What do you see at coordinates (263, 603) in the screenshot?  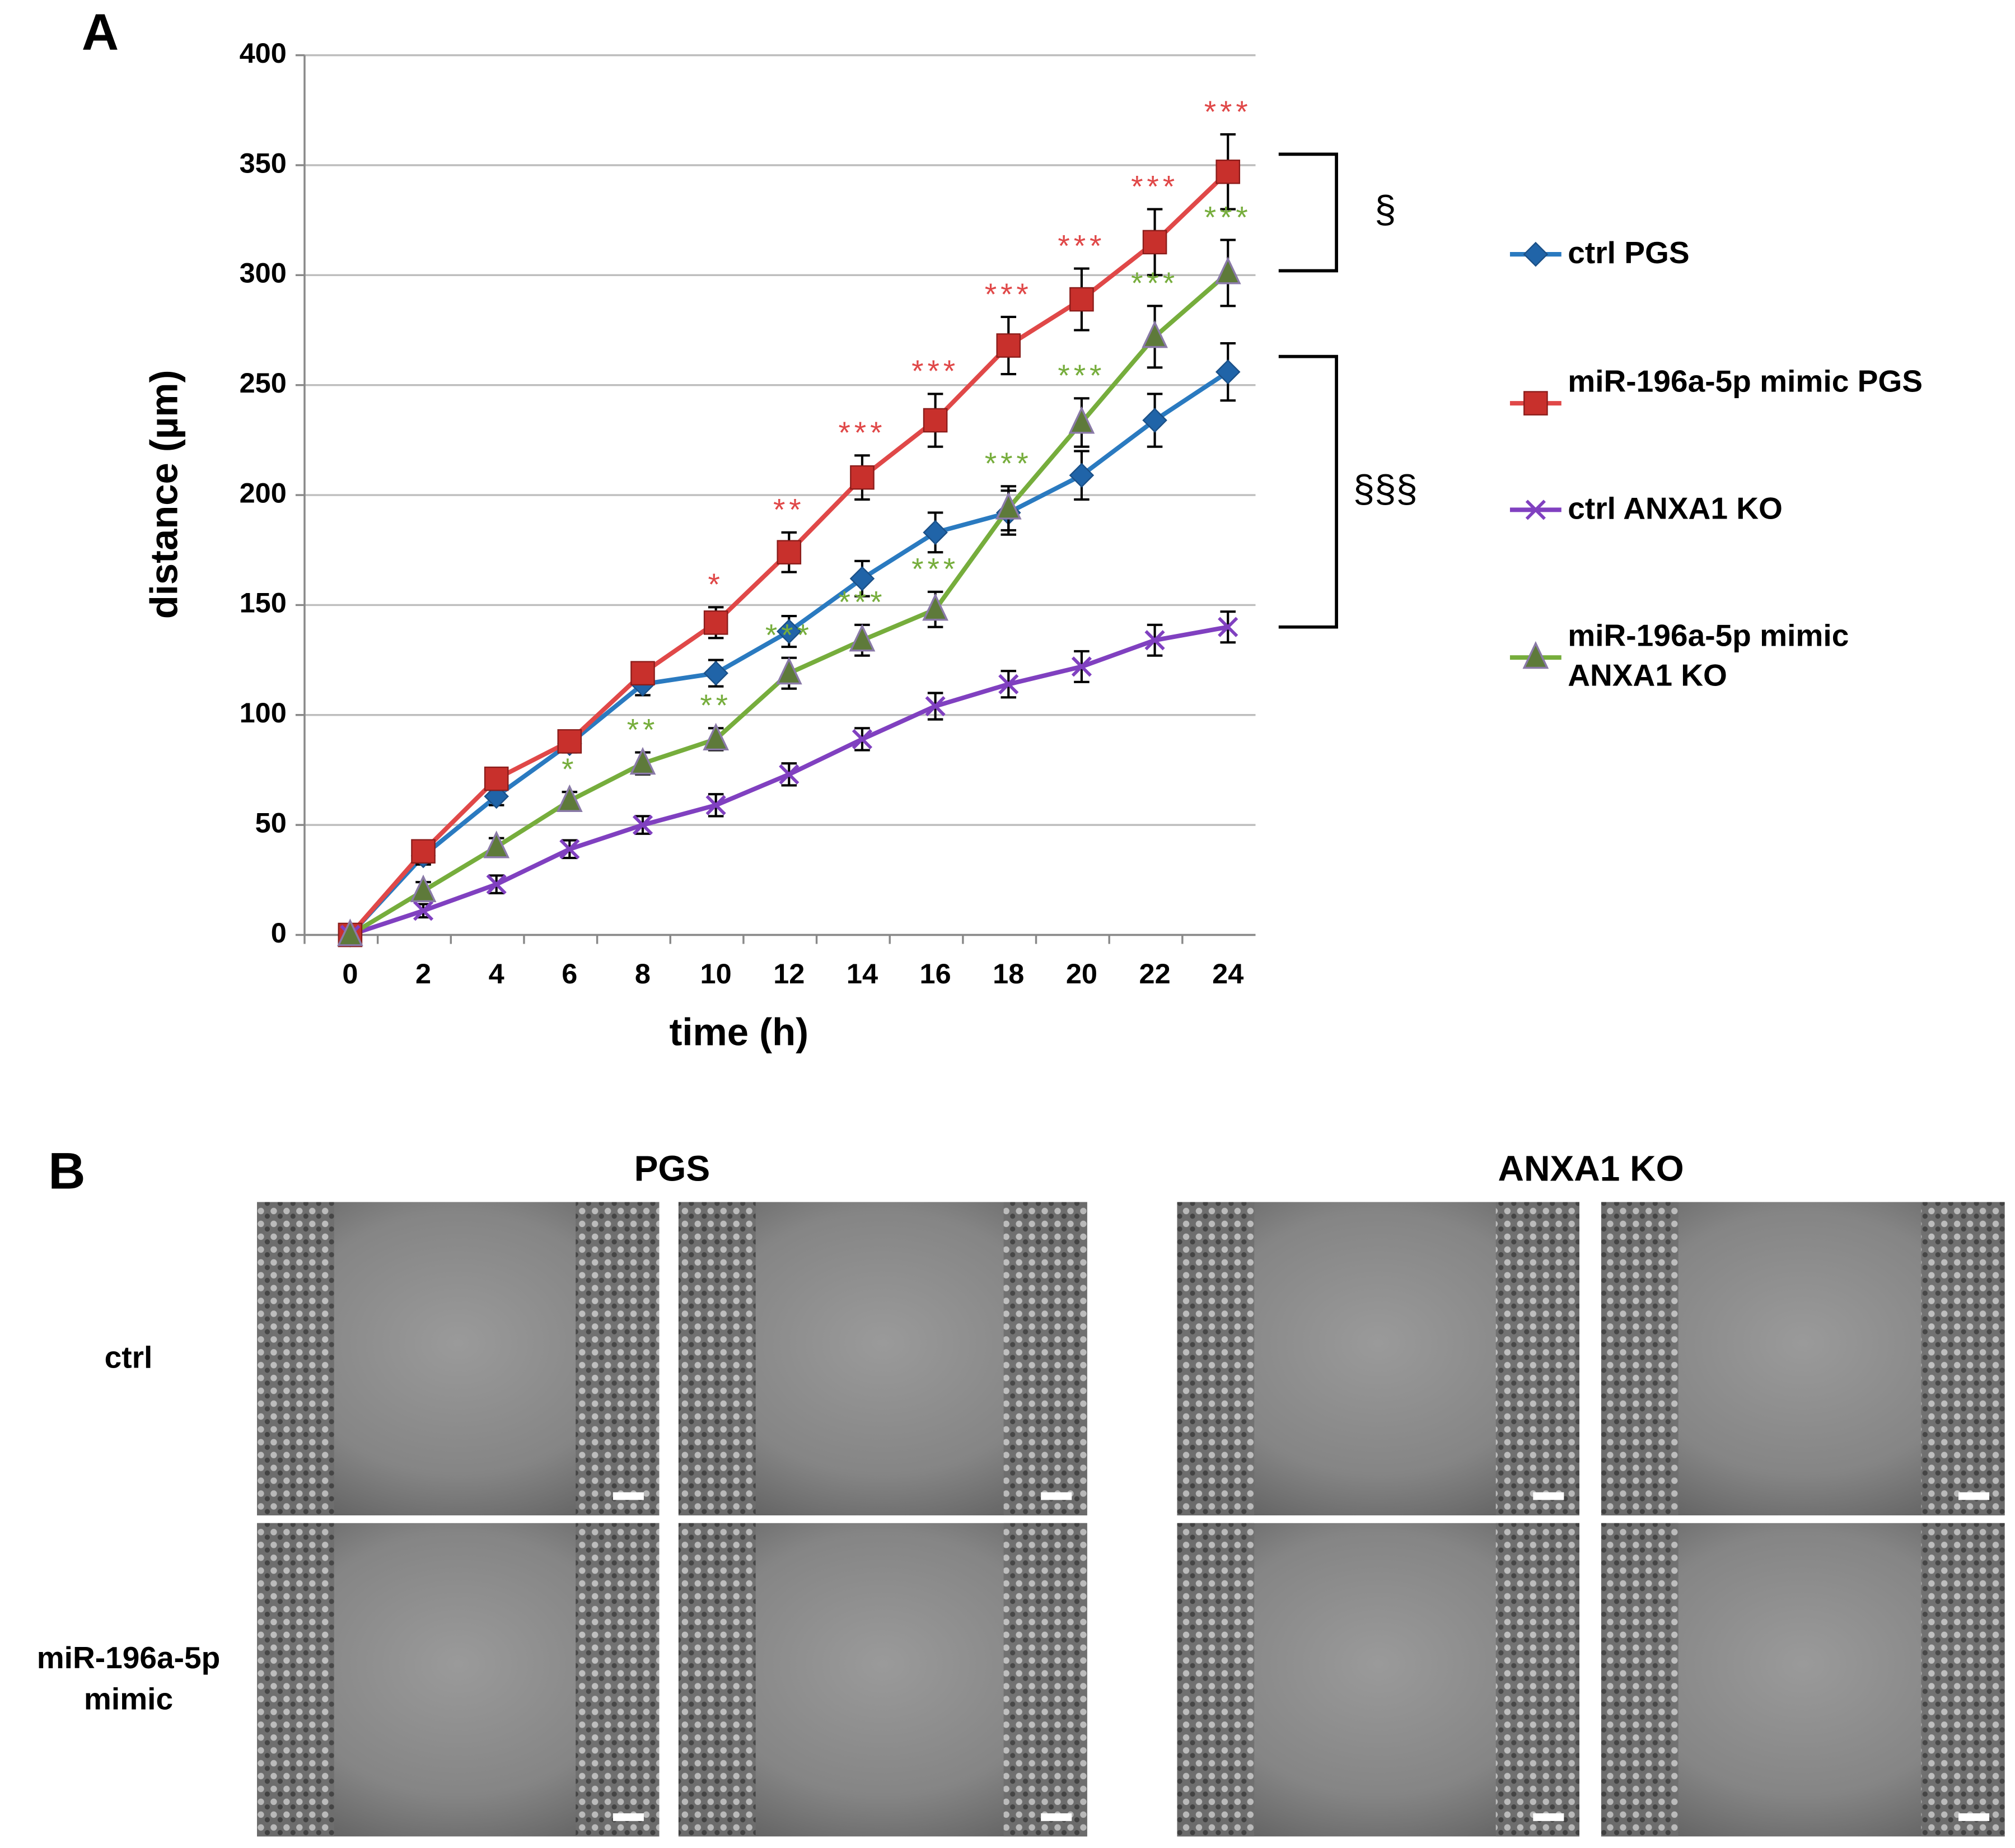 I see `y-tick-label: 150` at bounding box center [263, 603].